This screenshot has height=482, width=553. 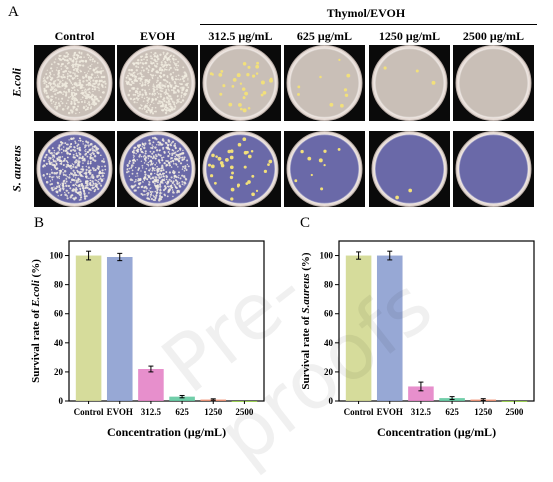 I want to click on column-header: 625 μg/mL, so click(x=324, y=36).